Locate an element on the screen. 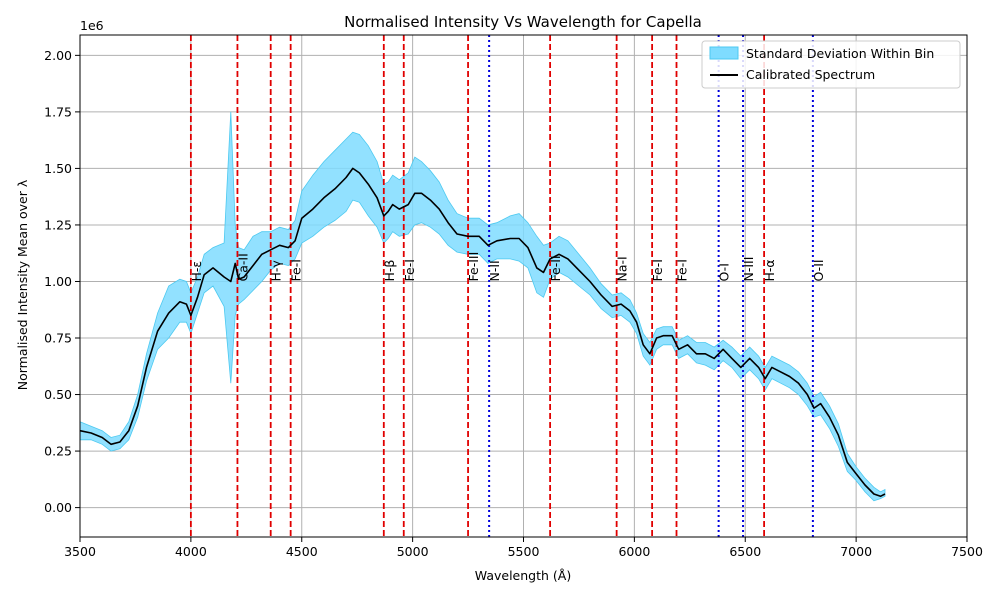 Image resolution: width=1000 pixels, height=600 pixels. x-tick-label: 5500 is located at coordinates (524, 551).